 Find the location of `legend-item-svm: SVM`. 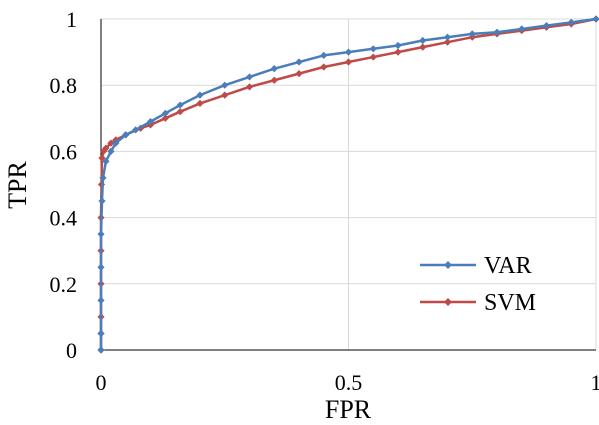

legend-item-svm: SVM is located at coordinates (478, 303).